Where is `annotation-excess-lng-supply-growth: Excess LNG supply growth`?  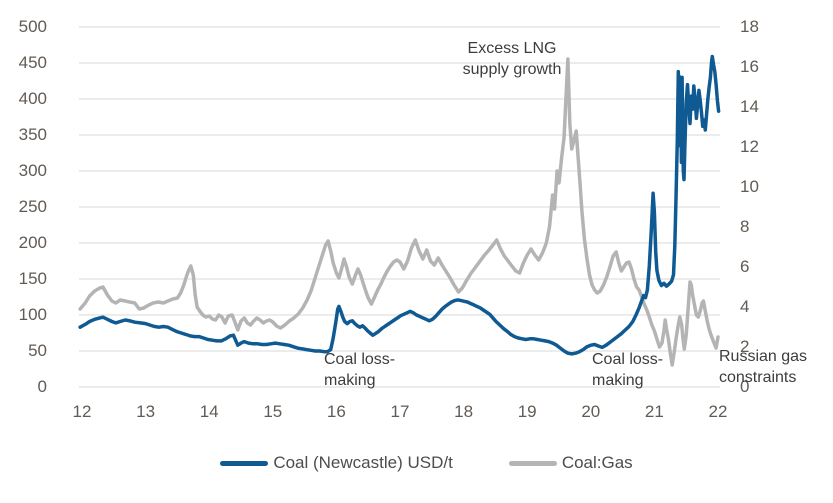
annotation-excess-lng-supply-growth: Excess LNG supply growth is located at coordinates (512, 59).